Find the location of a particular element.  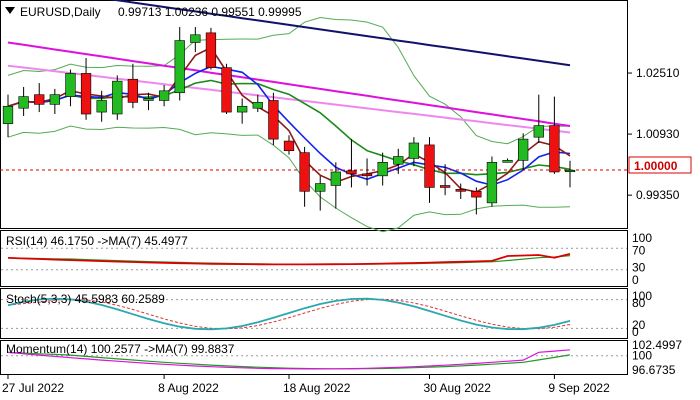

stoch-panel-frame is located at coordinates (314, 313).